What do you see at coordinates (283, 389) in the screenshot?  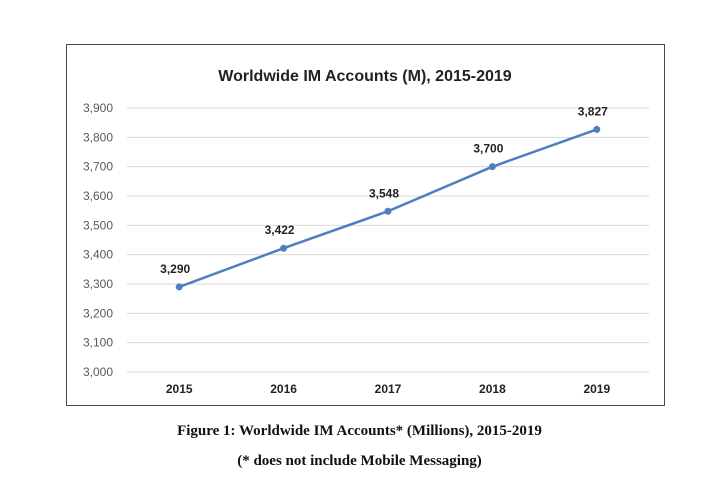 I see `x-tick-label: 2016` at bounding box center [283, 389].